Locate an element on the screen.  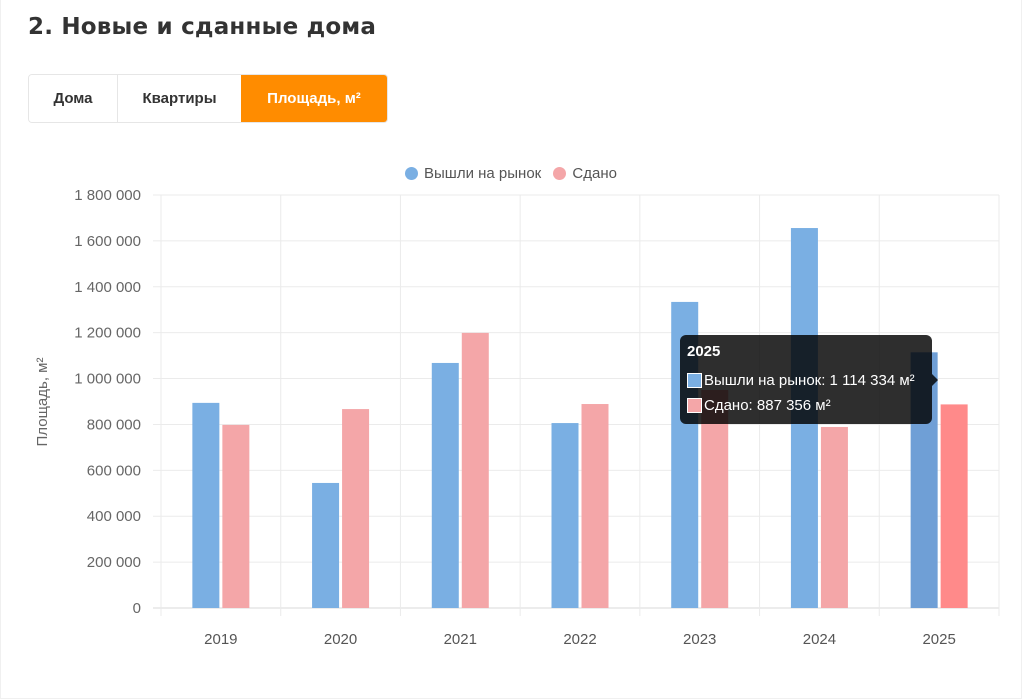
chart-legend: Вышли на рынок Сдано is located at coordinates (511, 174).